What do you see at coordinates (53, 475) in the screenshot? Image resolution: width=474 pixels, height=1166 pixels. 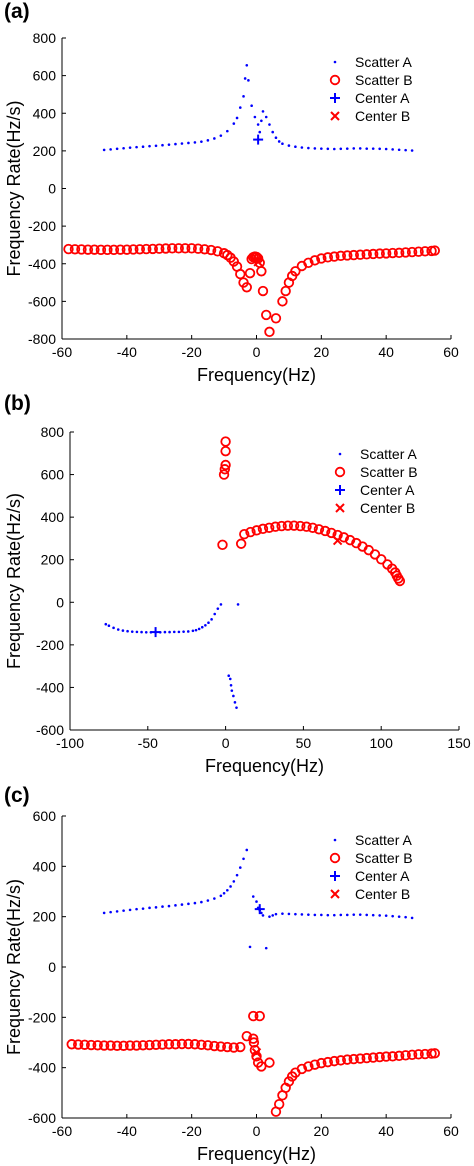 I see `y-tick-label: 600` at bounding box center [53, 475].